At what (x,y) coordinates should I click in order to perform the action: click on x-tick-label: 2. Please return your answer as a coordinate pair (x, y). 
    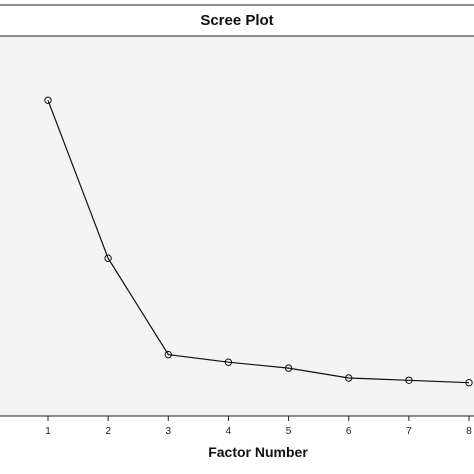
    Looking at the image, I should click on (108, 431).